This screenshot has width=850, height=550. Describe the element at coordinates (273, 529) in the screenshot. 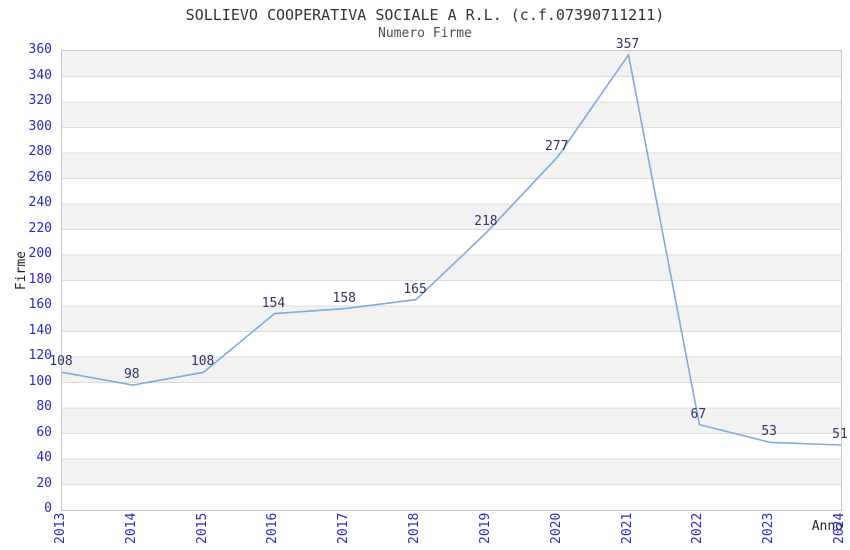

I see `x-tick-label: 2016` at that location.